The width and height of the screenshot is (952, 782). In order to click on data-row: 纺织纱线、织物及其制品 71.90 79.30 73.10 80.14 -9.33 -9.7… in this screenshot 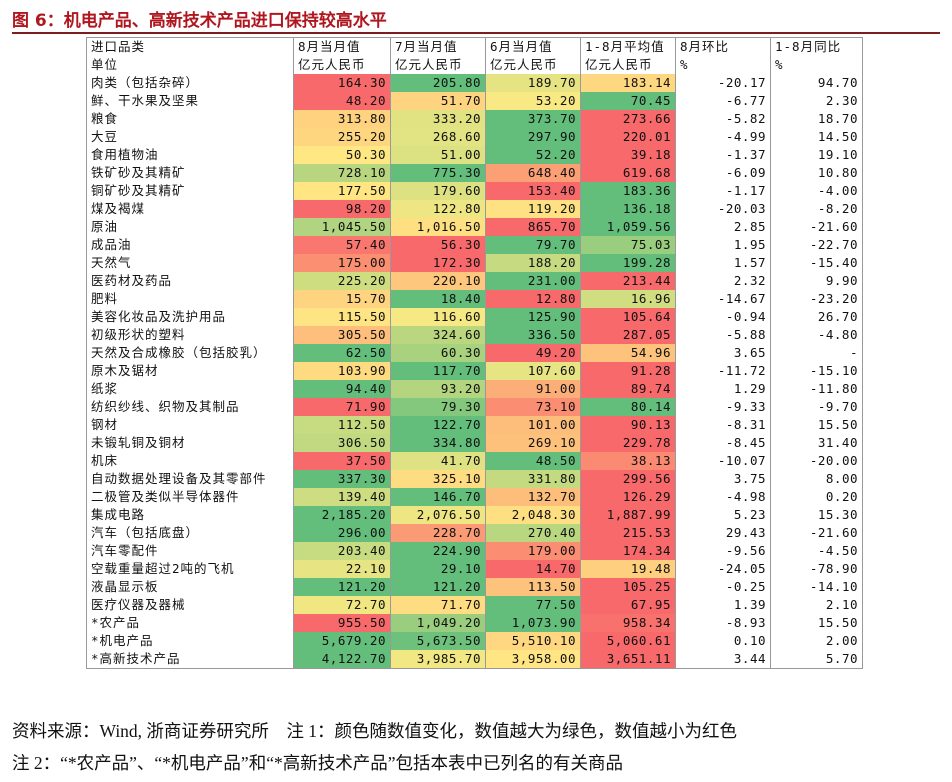, I will do `click(474, 407)`.